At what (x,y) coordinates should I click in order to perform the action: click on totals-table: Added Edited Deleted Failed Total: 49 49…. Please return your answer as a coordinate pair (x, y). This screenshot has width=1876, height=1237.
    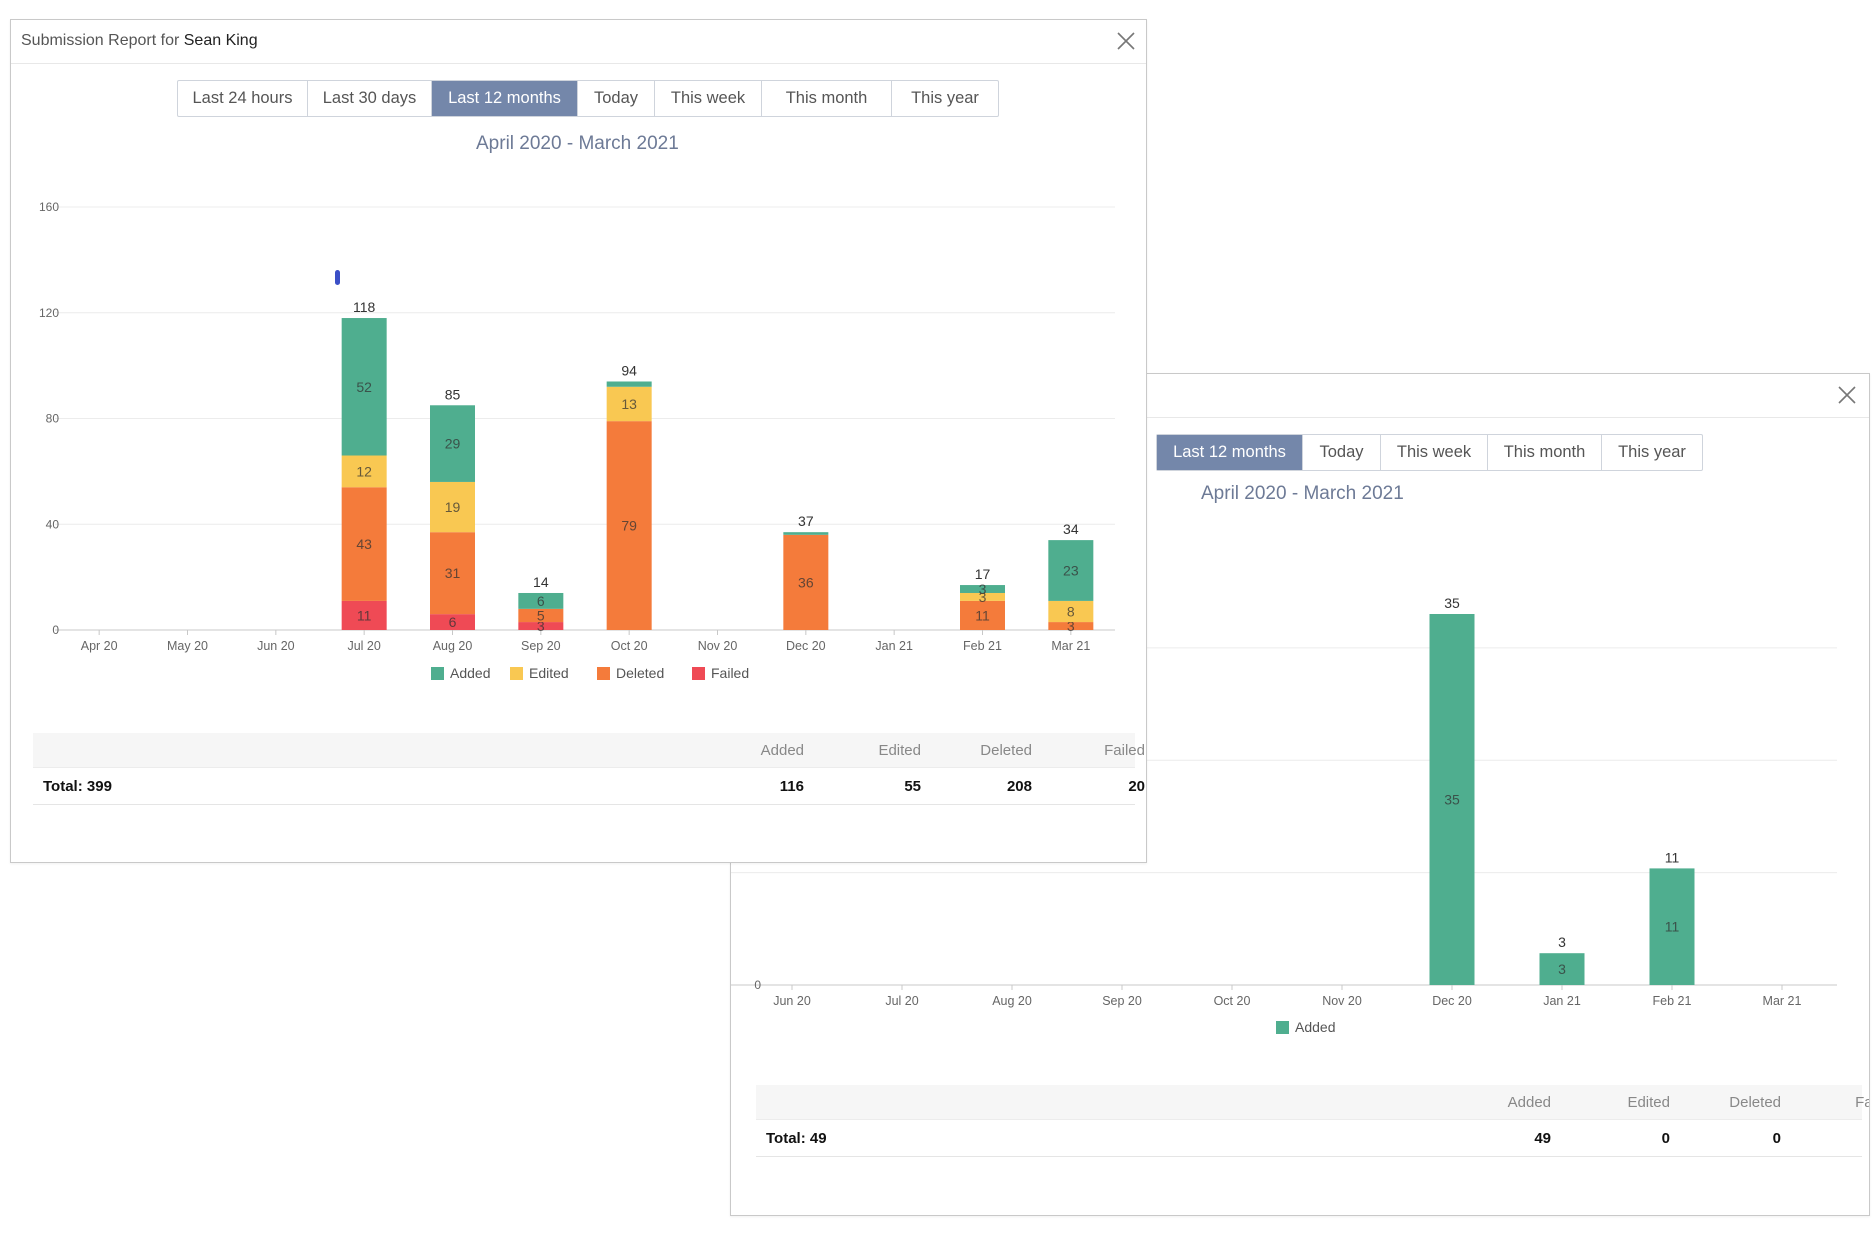
    Looking at the image, I should click on (1312, 1121).